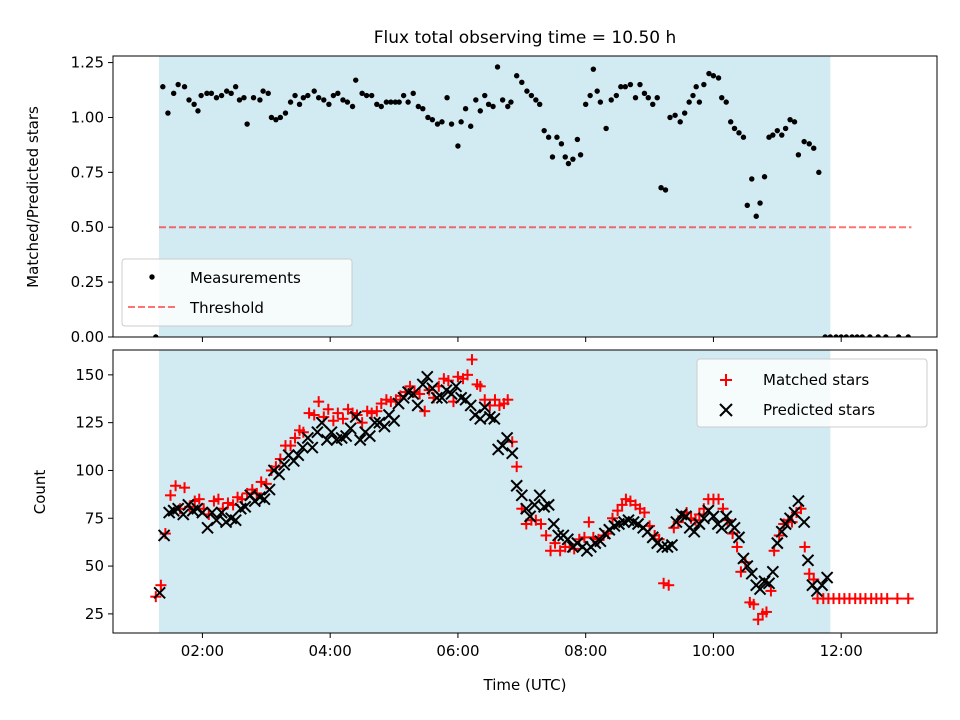 The image size is (960, 720). What do you see at coordinates (87, 337) in the screenshot?
I see `ratio-y-tick-label: 0.00` at bounding box center [87, 337].